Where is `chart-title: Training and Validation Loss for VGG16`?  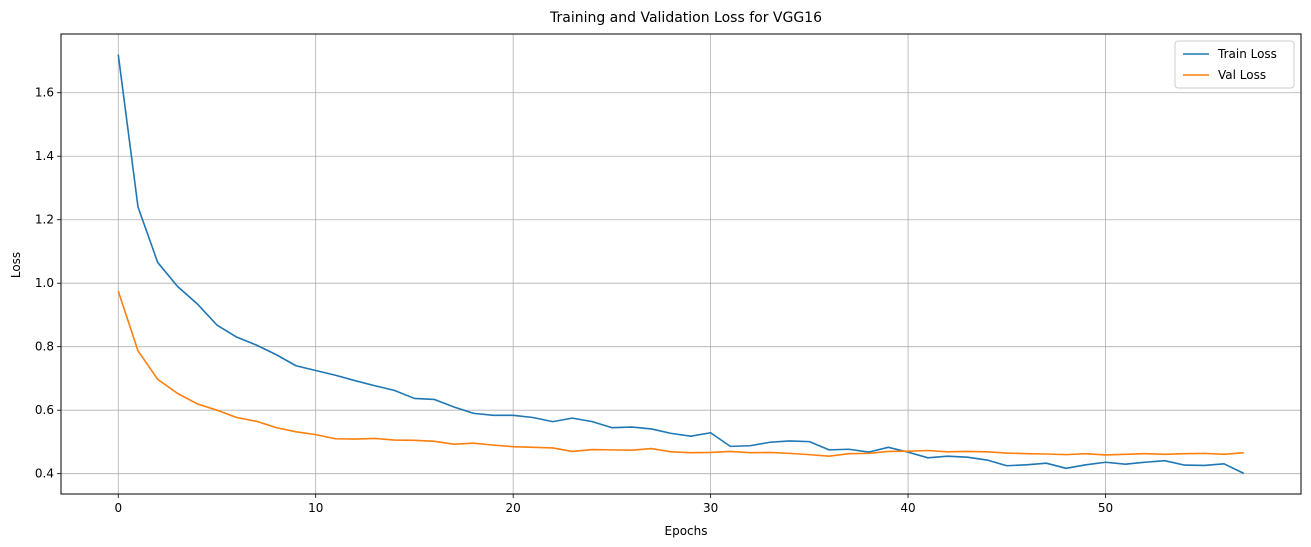
chart-title: Training and Validation Loss for VGG16 is located at coordinates (685, 18).